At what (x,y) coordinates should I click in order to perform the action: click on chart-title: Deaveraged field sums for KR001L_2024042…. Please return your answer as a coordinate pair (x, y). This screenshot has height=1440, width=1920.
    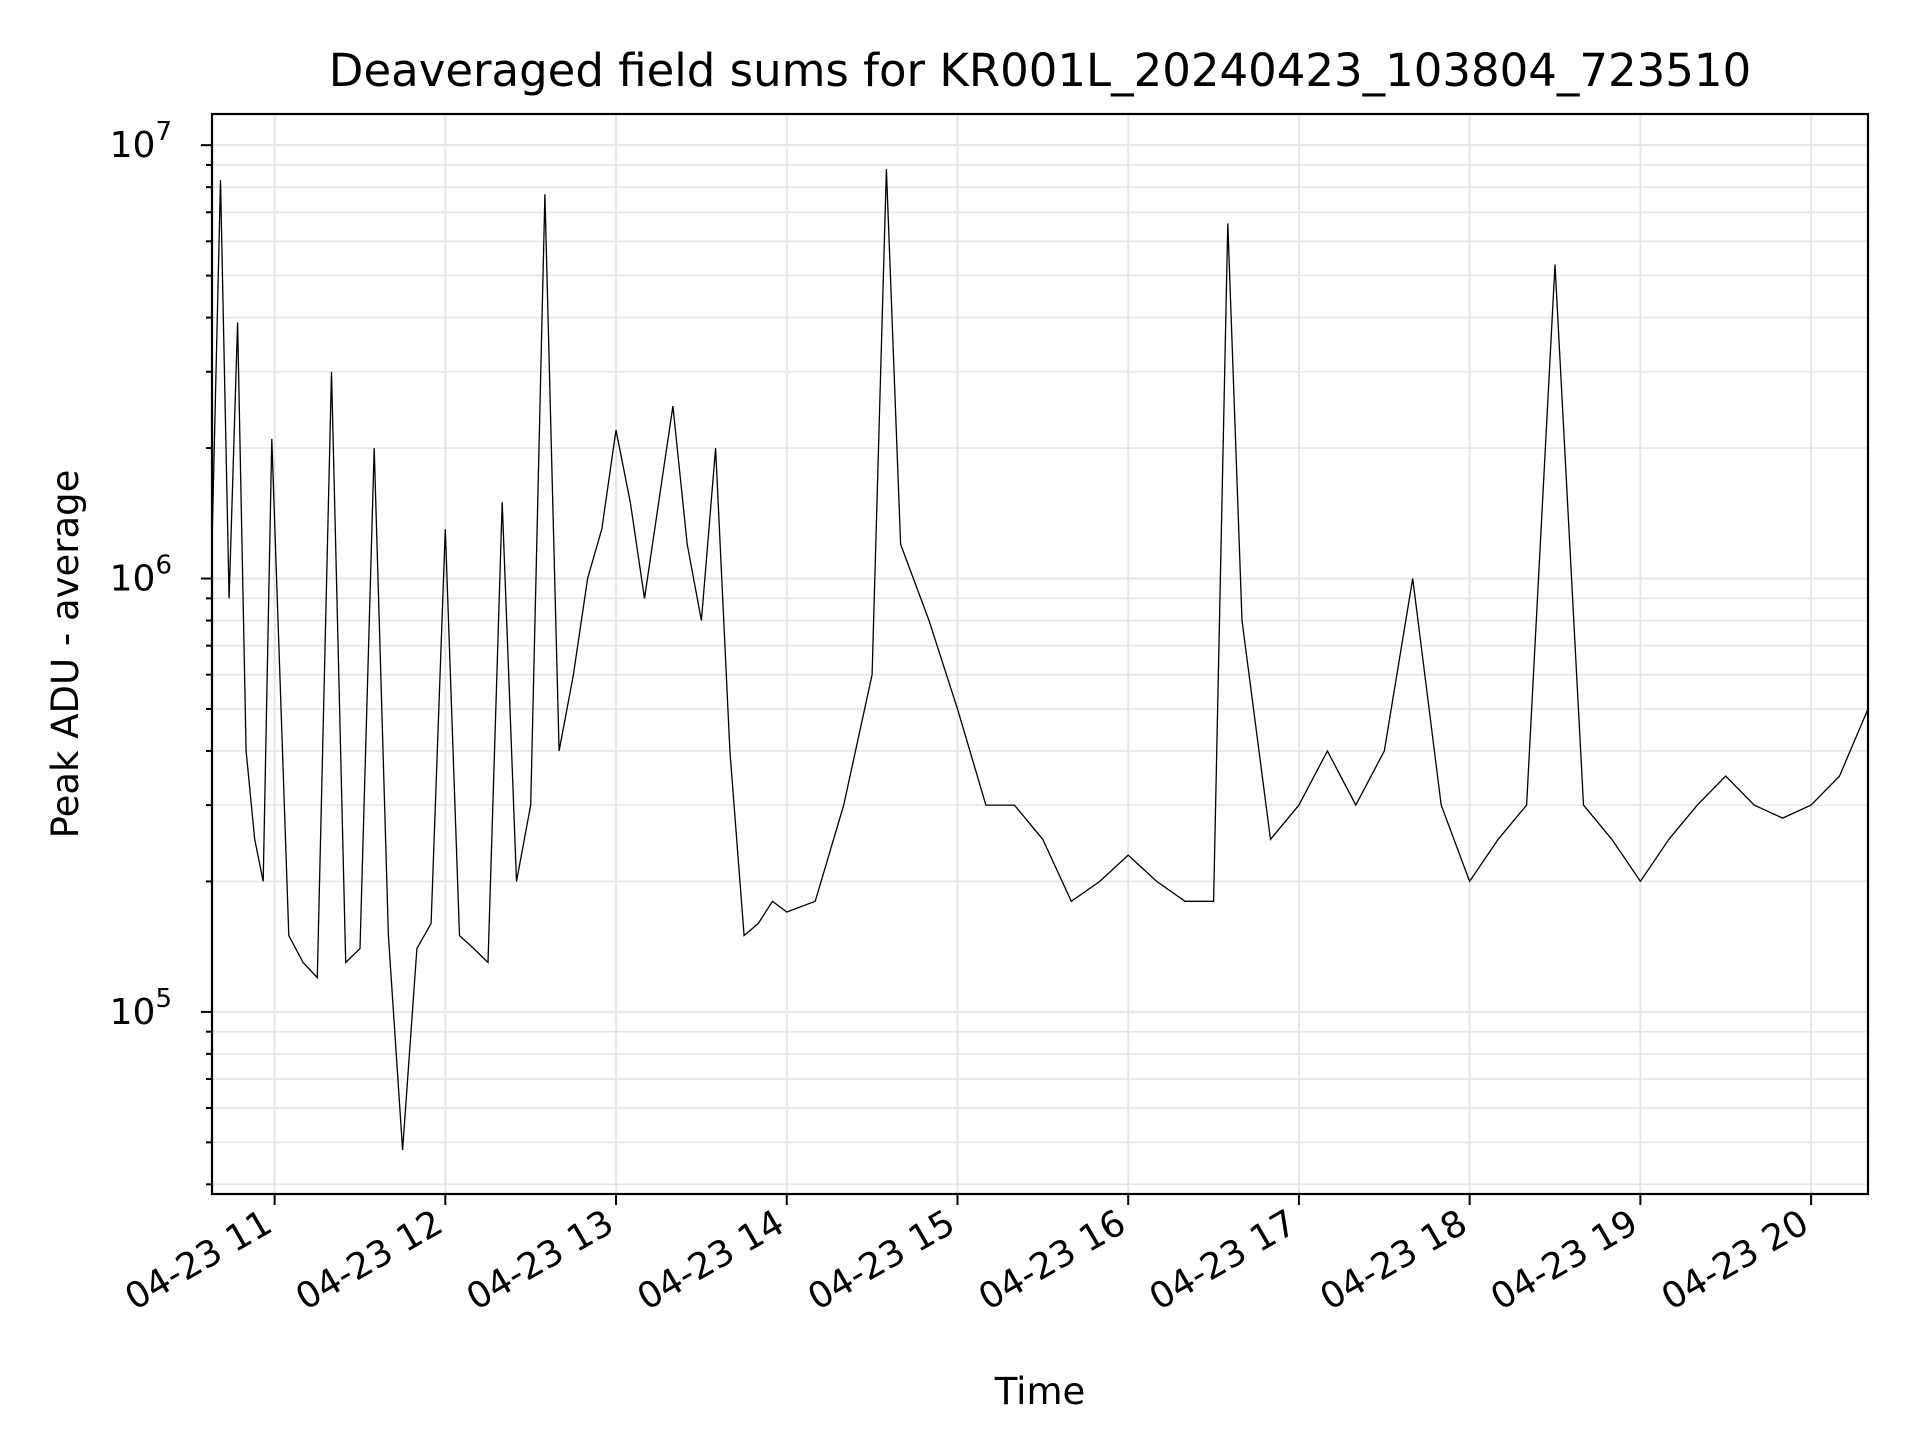
    Looking at the image, I should click on (1040, 70).